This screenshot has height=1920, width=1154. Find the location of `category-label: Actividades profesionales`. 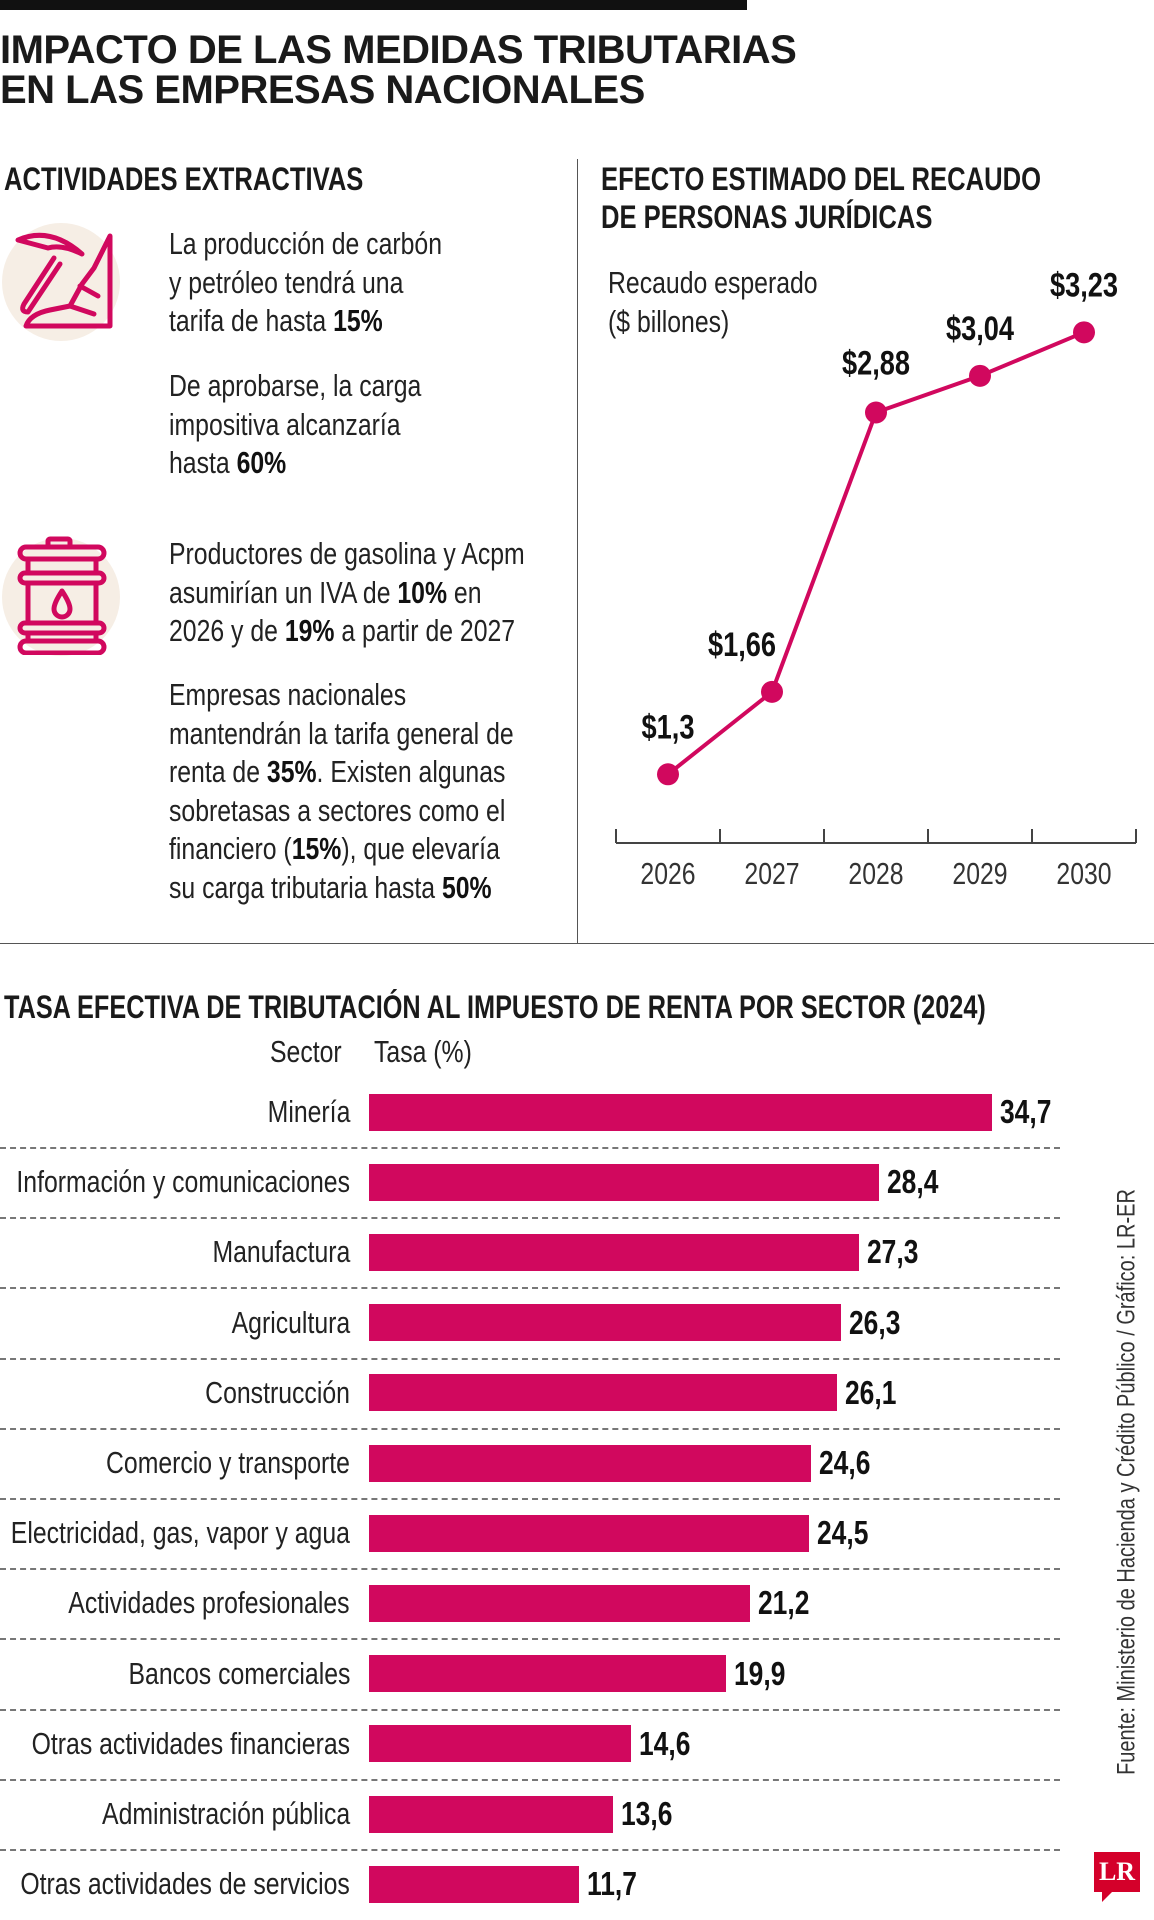

category-label: Actividades profesionales is located at coordinates (209, 1603).